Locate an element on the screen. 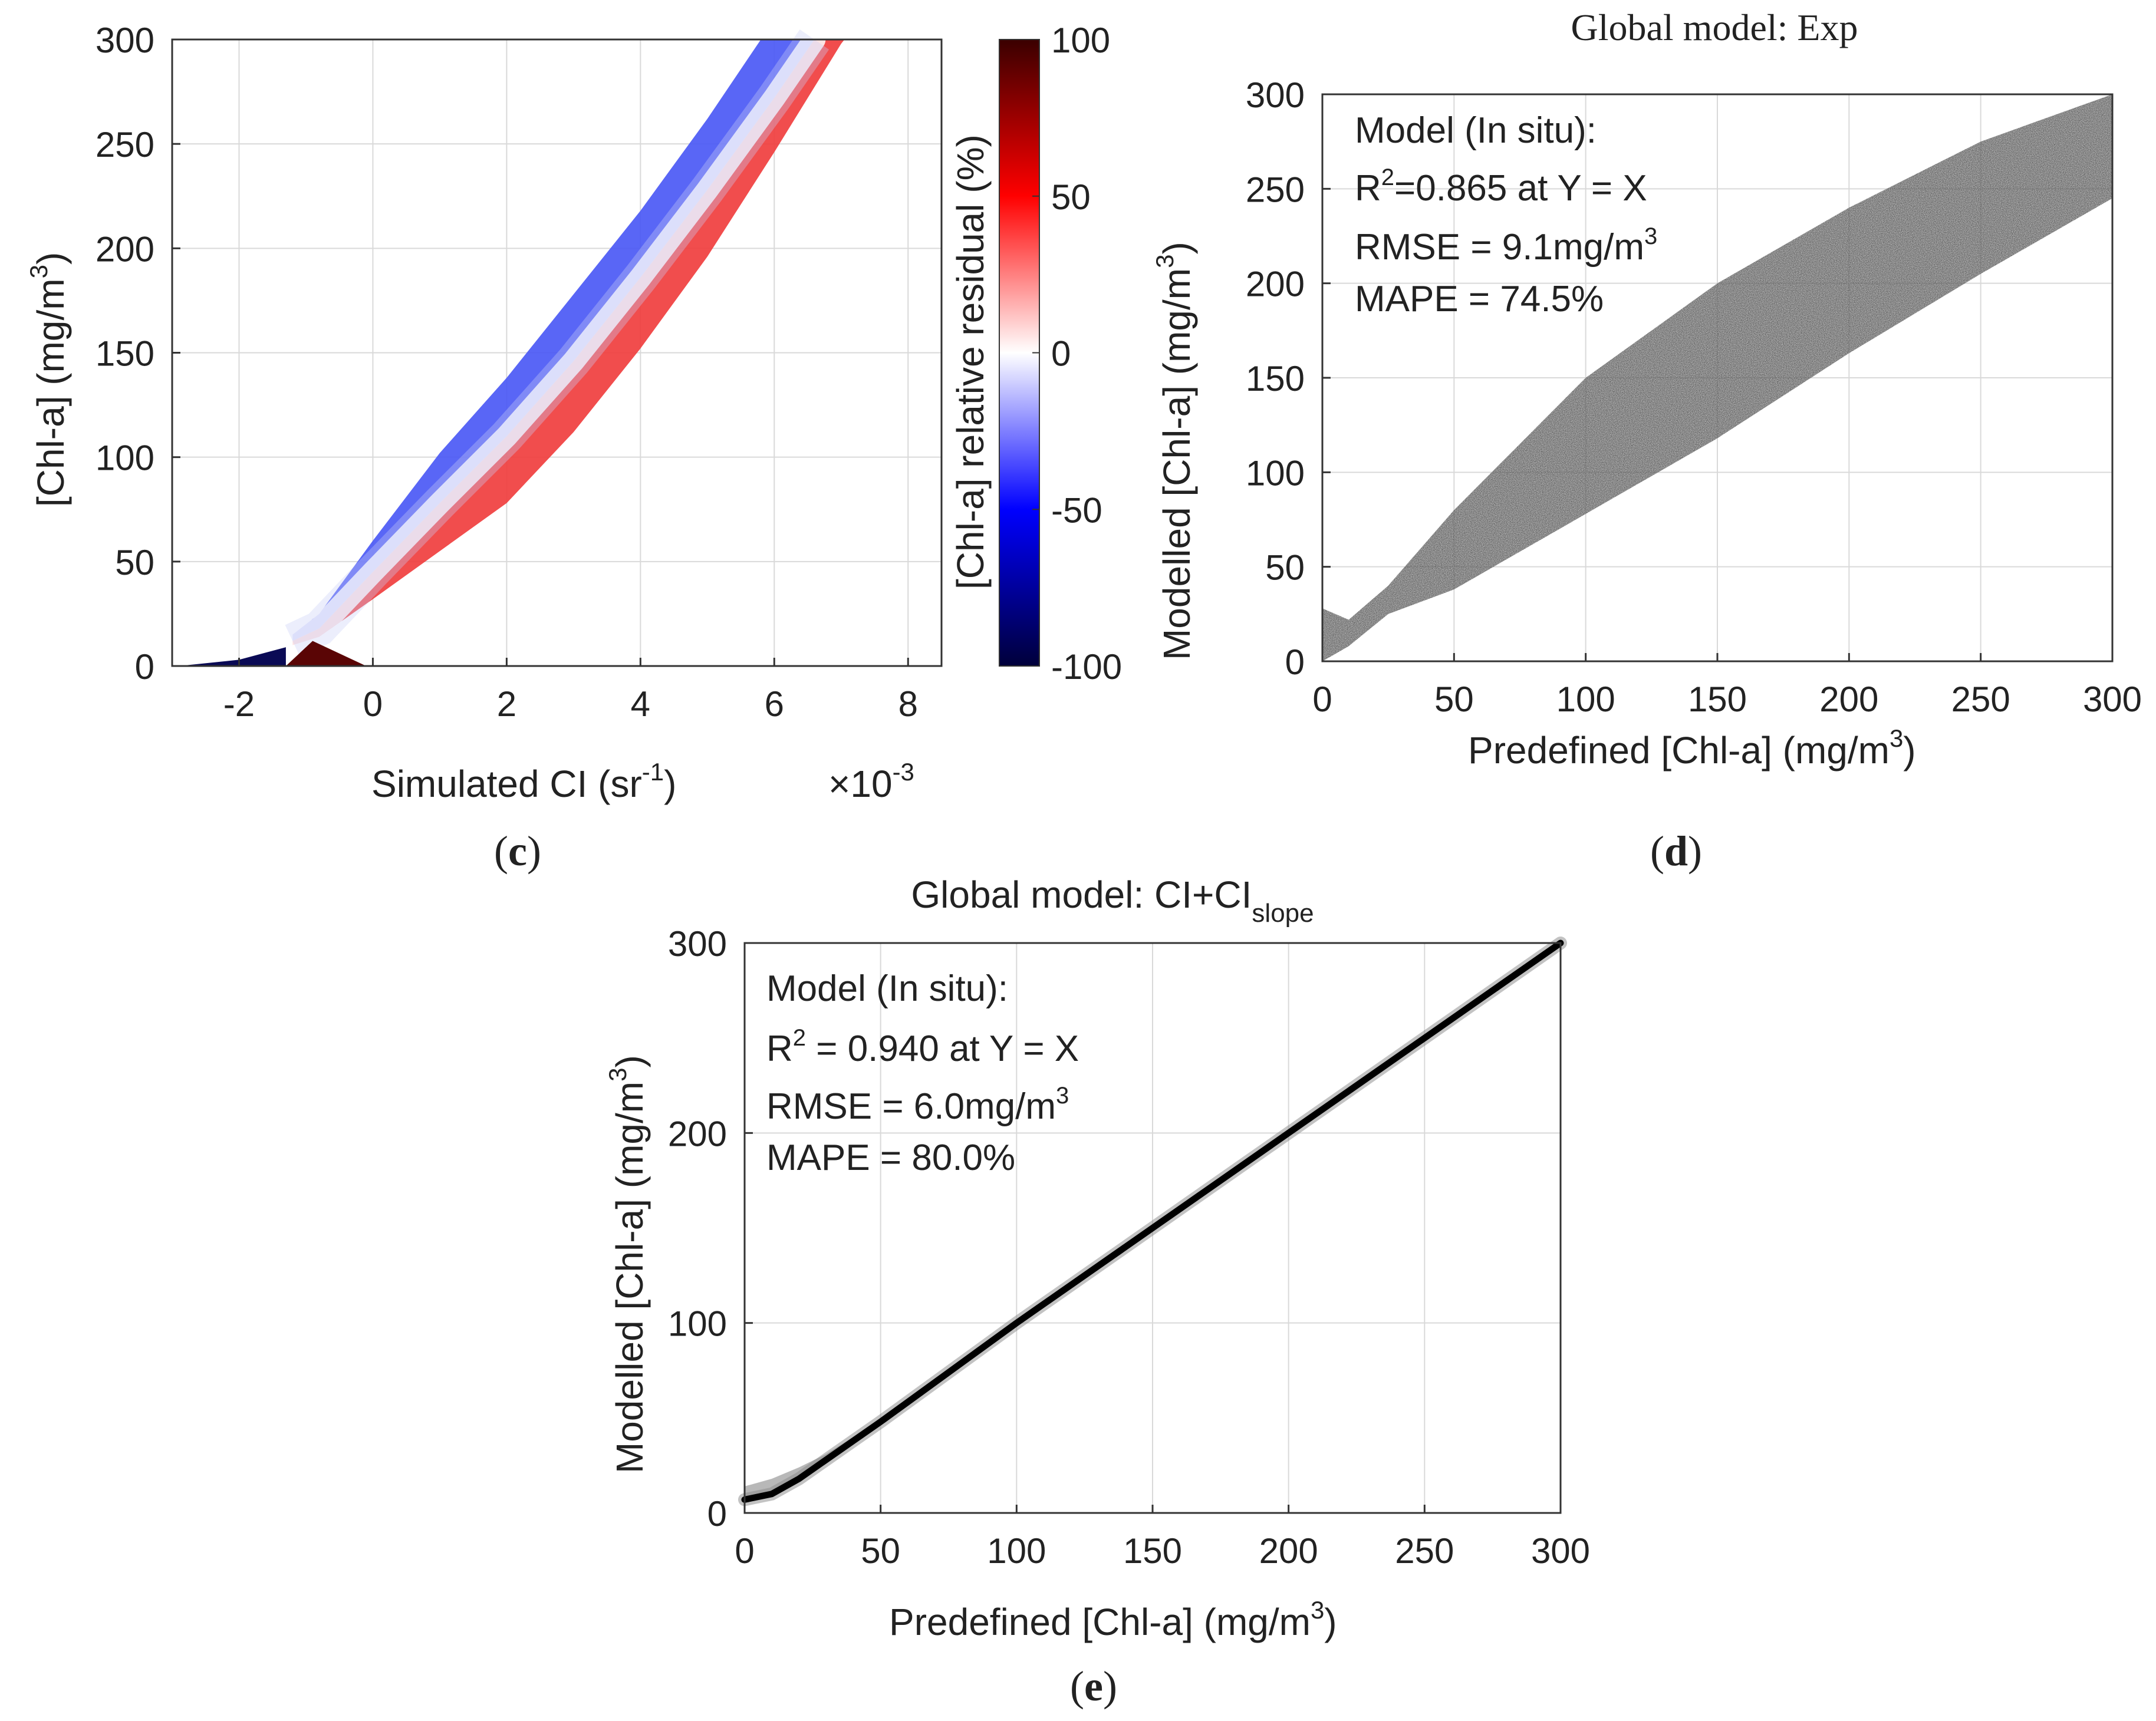 This screenshot has height=1721, width=2156. panel-e-x-ticks: 0 50 100 150 200 250 300 is located at coordinates (1163, 1538).